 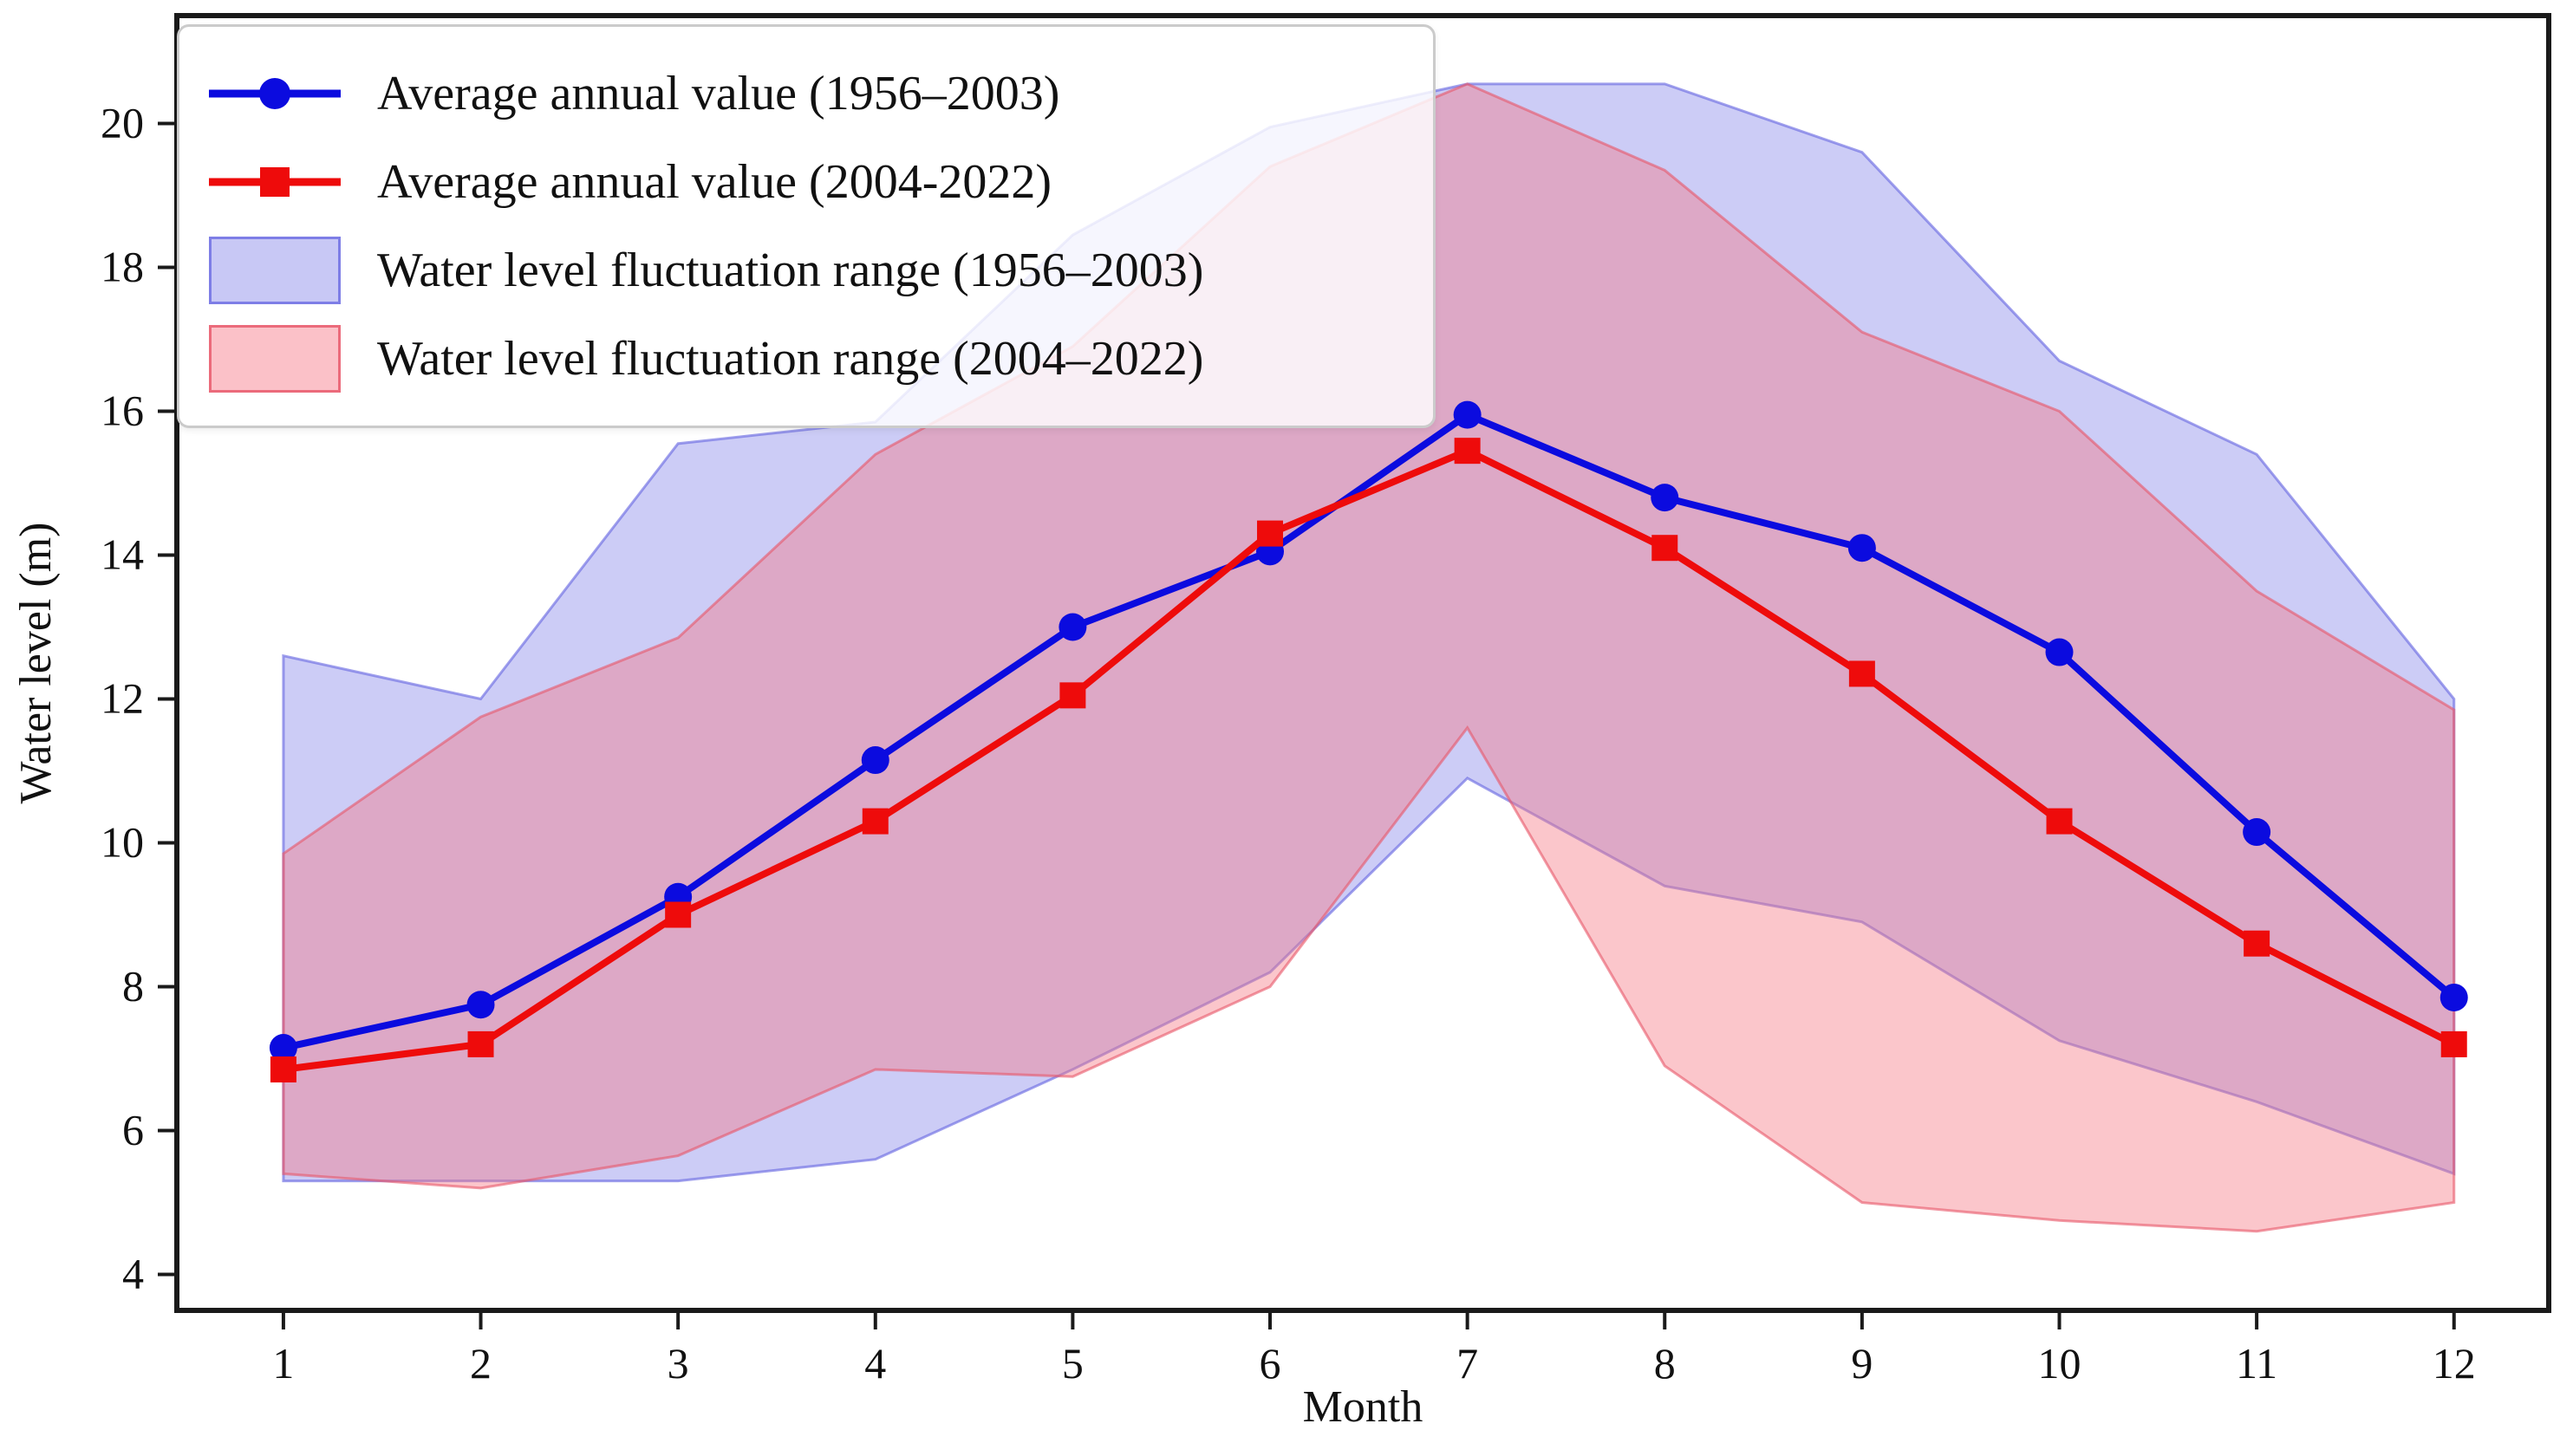 I want to click on x-axis-title: Month, so click(x=1363, y=1407).